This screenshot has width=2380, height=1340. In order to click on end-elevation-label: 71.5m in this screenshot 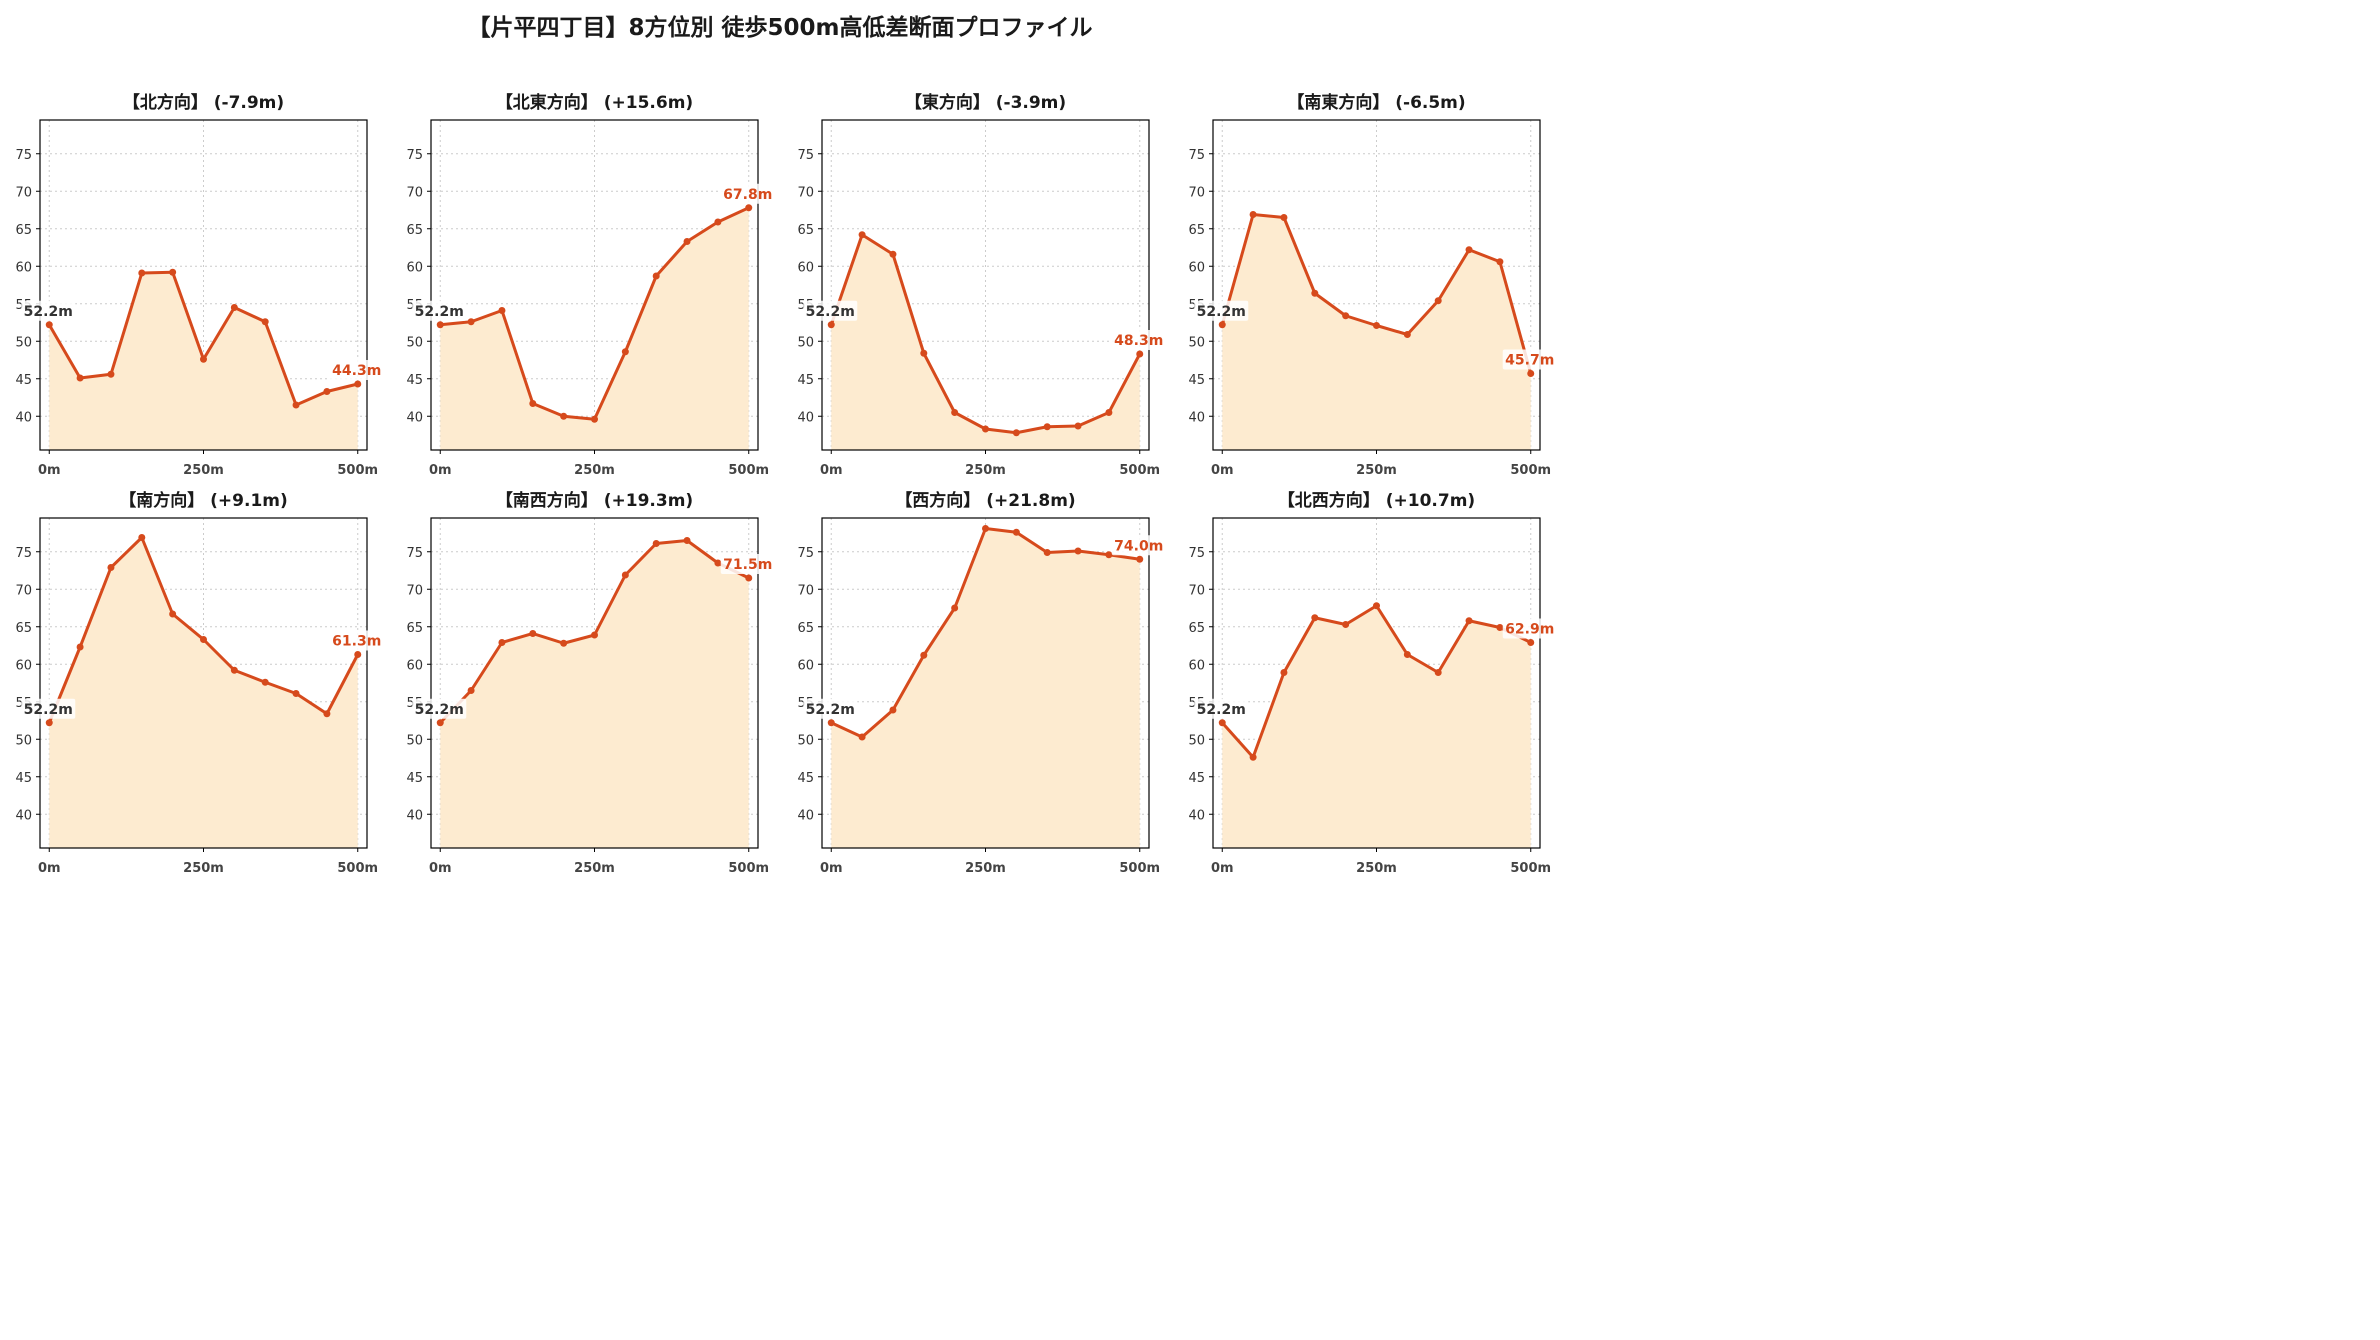, I will do `click(747, 565)`.